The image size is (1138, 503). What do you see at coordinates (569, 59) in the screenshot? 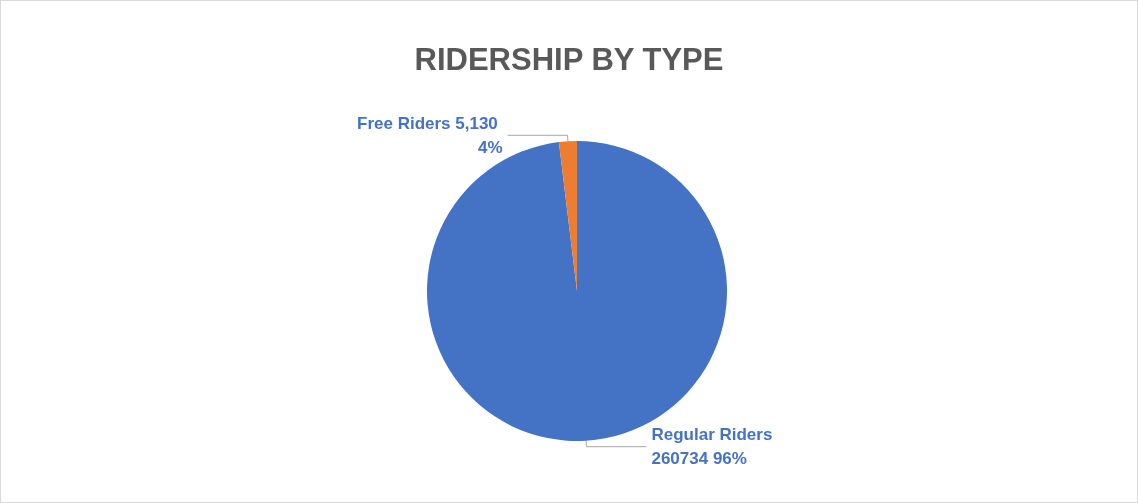
I see `chart-title: RIDERSHIP BY TYPE` at bounding box center [569, 59].